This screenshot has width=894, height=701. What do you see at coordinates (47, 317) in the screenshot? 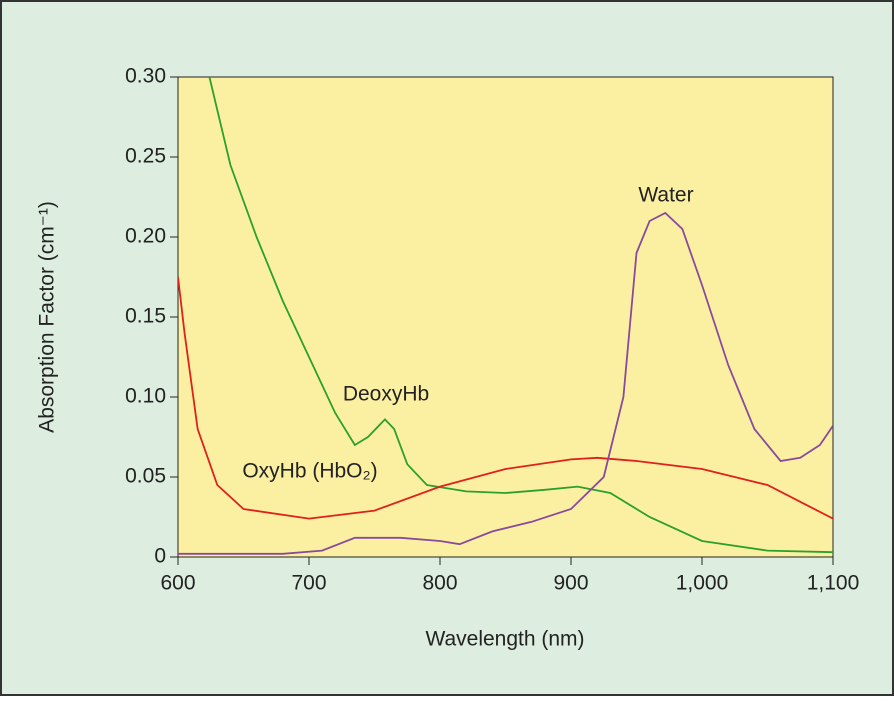
I see `y-axis-label: Absorption Factor (cm⁻¹)` at bounding box center [47, 317].